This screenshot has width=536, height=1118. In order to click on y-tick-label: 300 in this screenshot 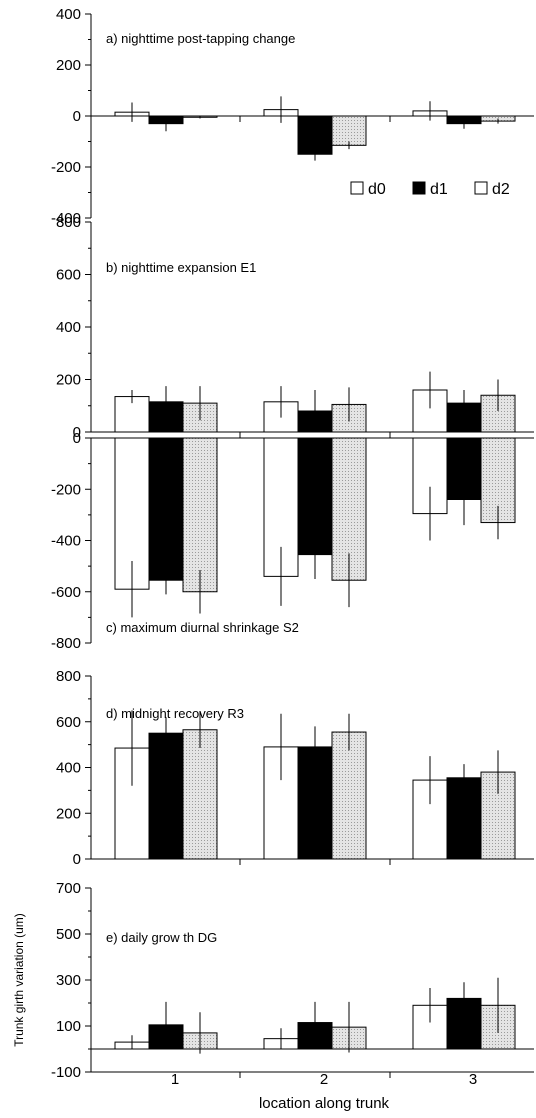, I will do `click(68, 980)`.